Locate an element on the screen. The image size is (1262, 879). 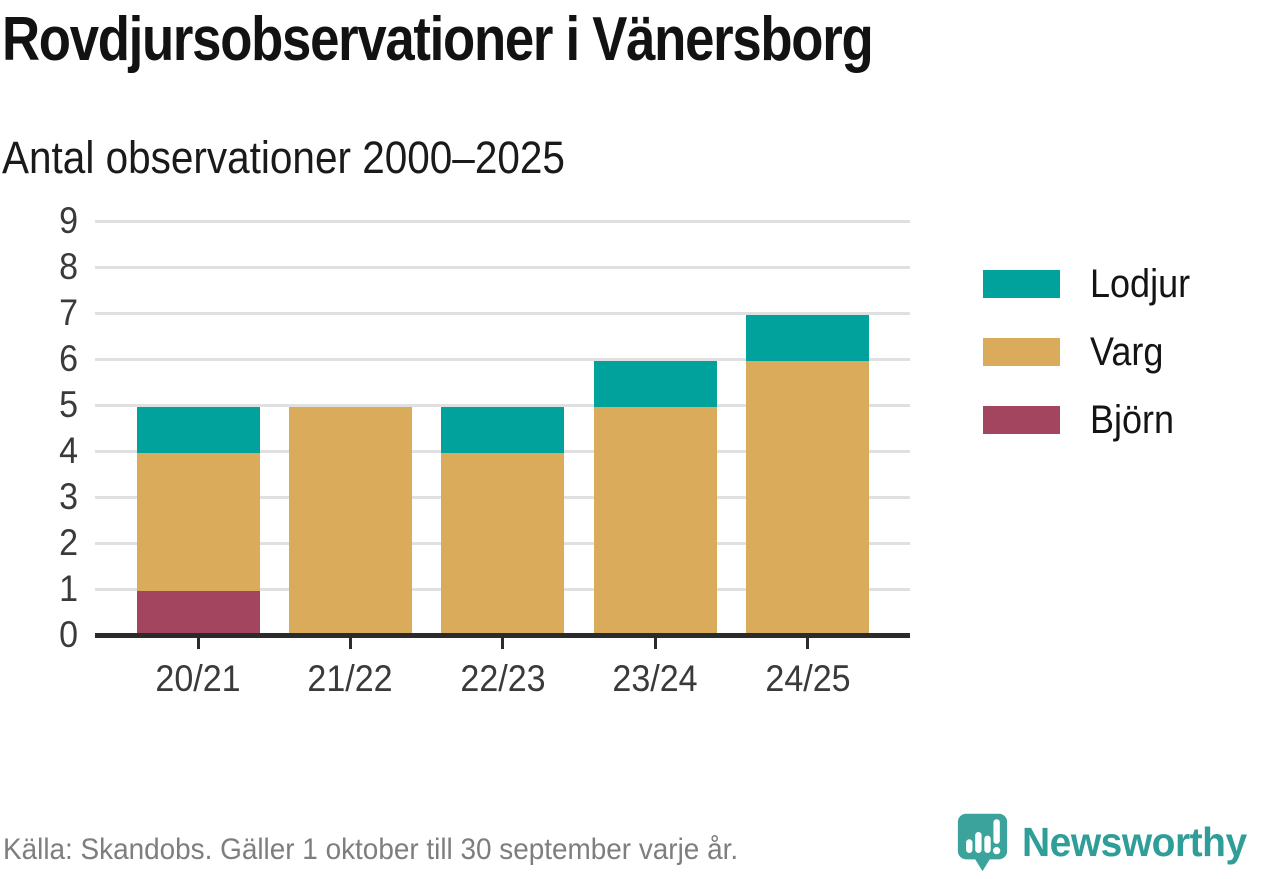
x-tick-label: 20/21 is located at coordinates (198, 678).